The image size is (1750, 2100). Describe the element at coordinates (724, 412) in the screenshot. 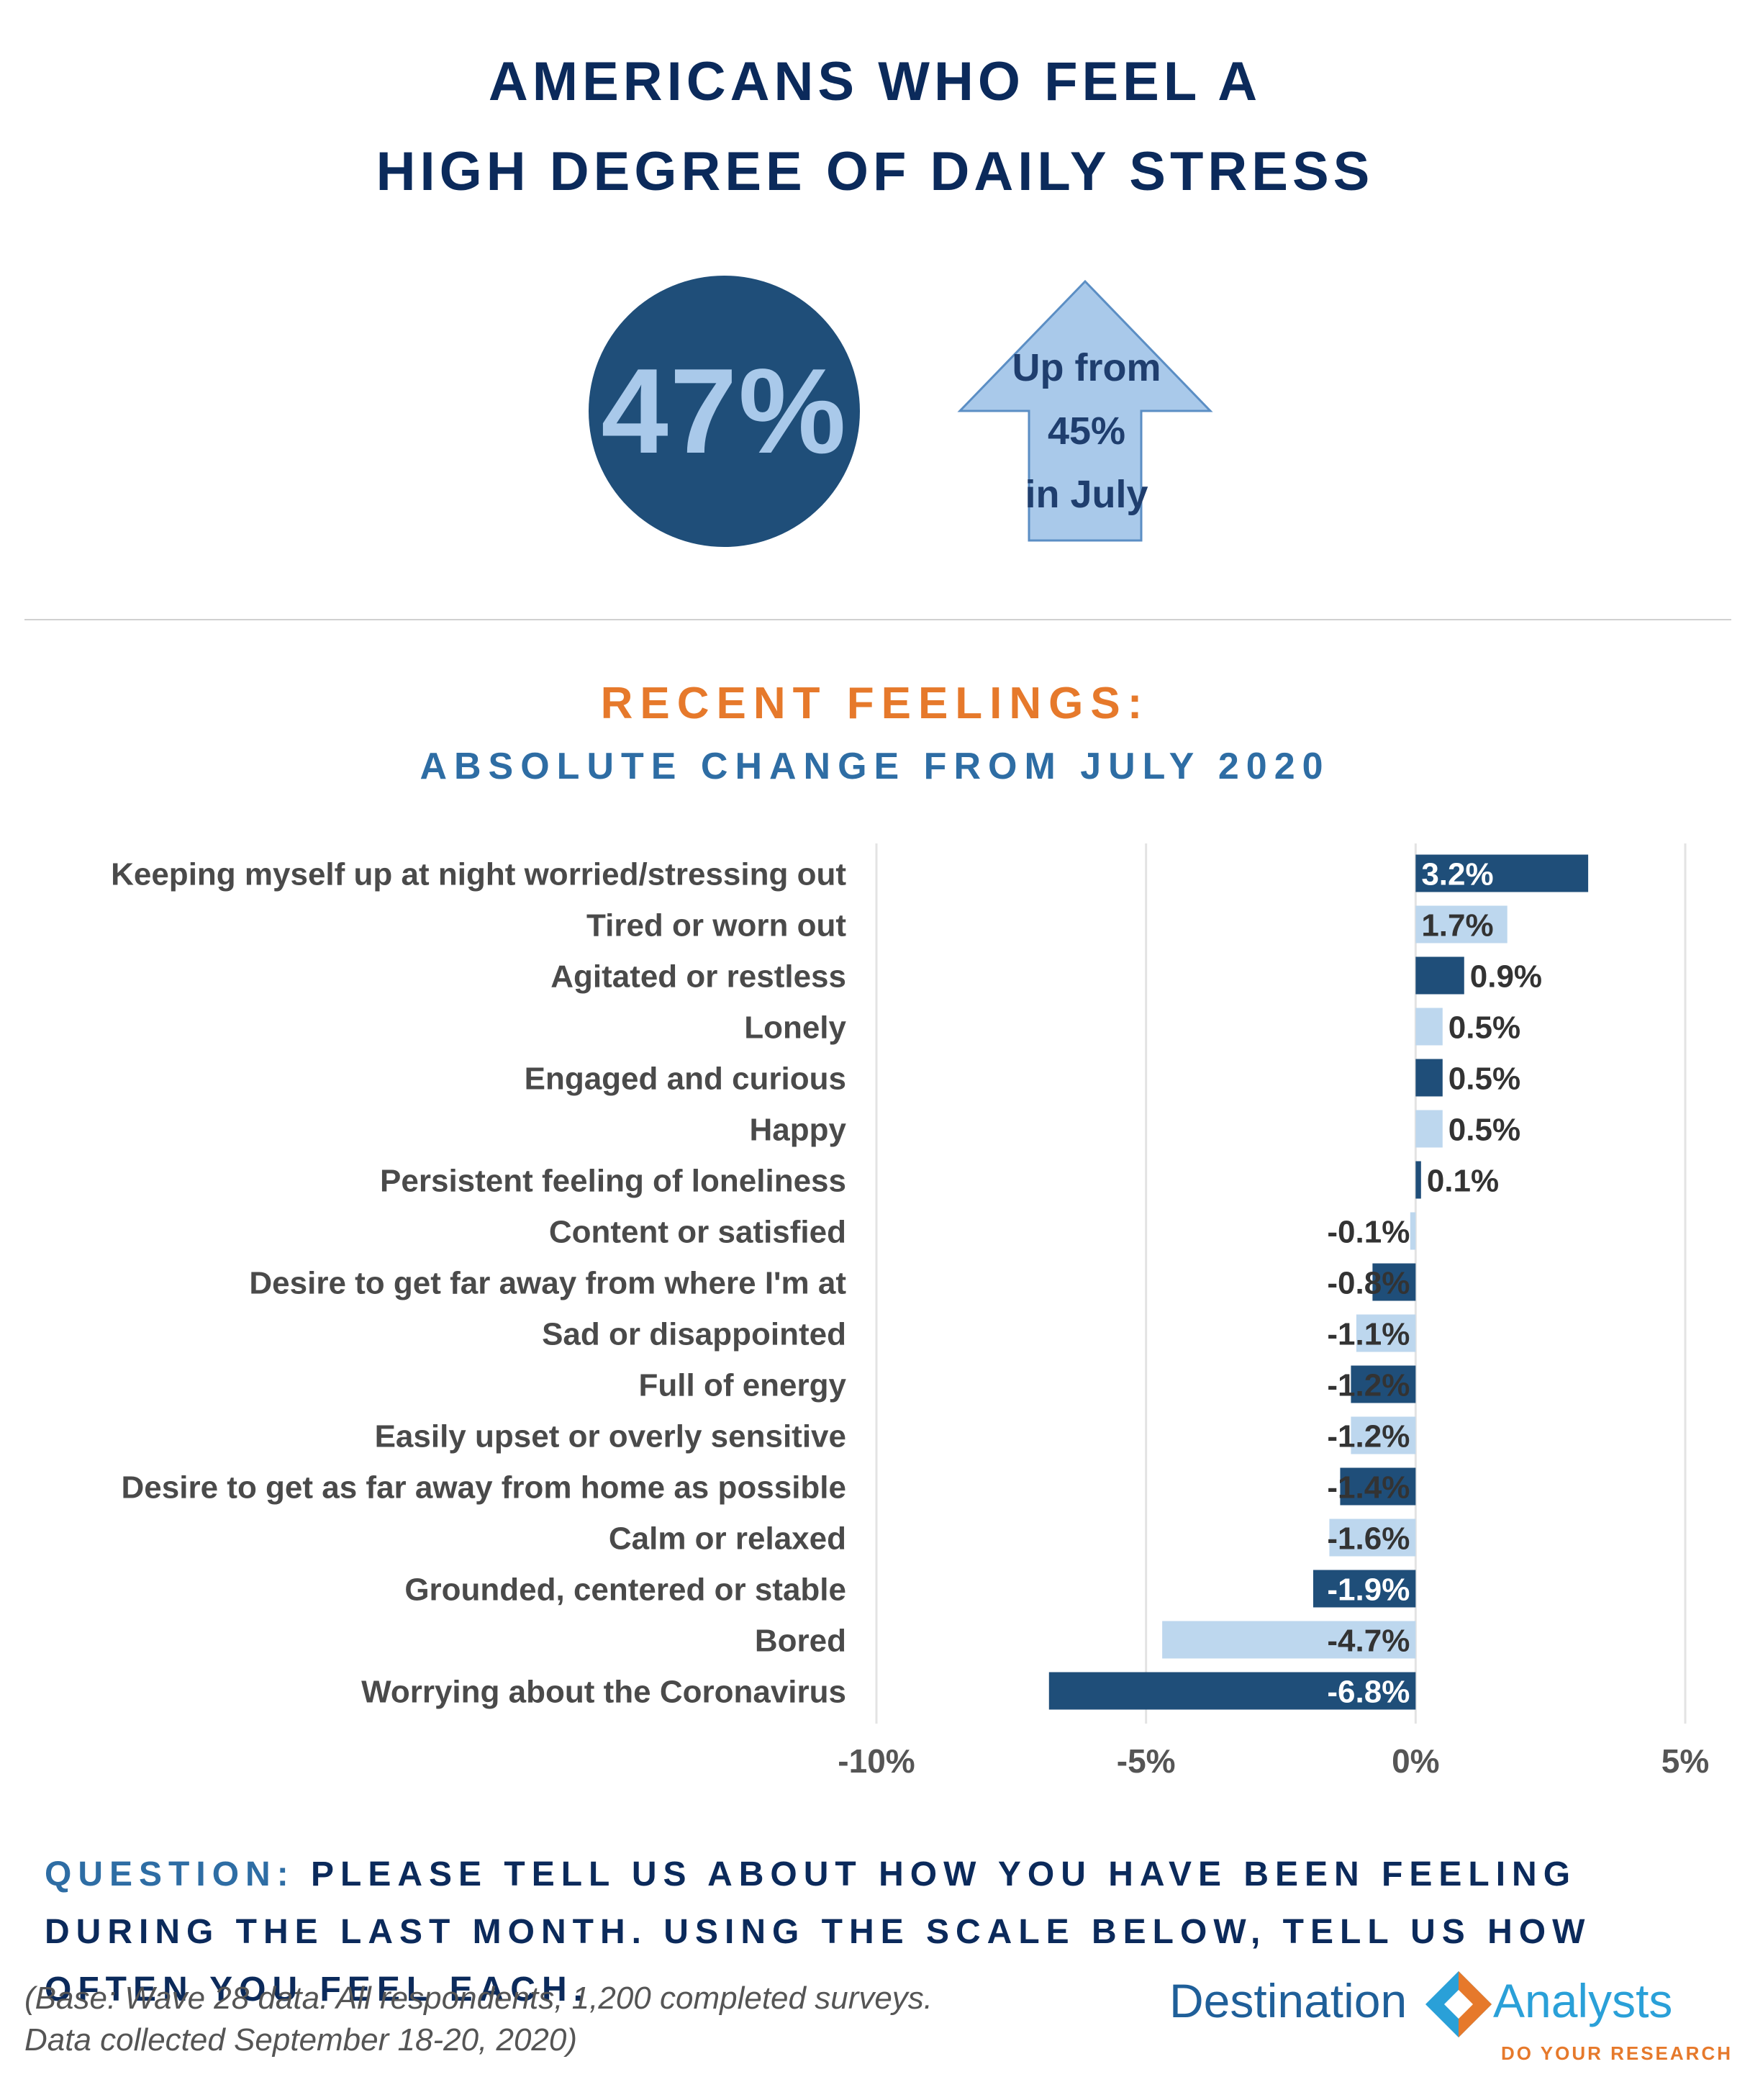

I see `kpi-circle: 47%` at that location.